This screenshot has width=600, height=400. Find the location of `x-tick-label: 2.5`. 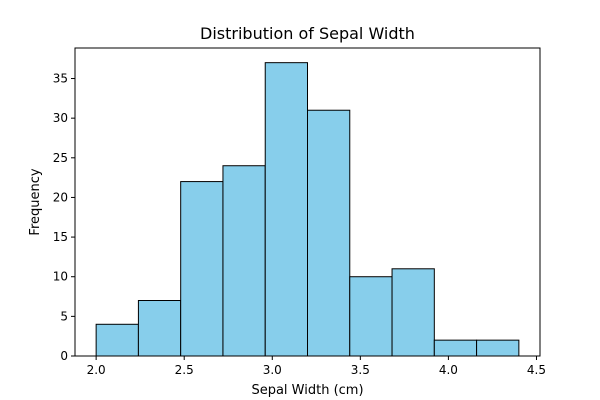

x-tick-label: 2.5 is located at coordinates (184, 370).